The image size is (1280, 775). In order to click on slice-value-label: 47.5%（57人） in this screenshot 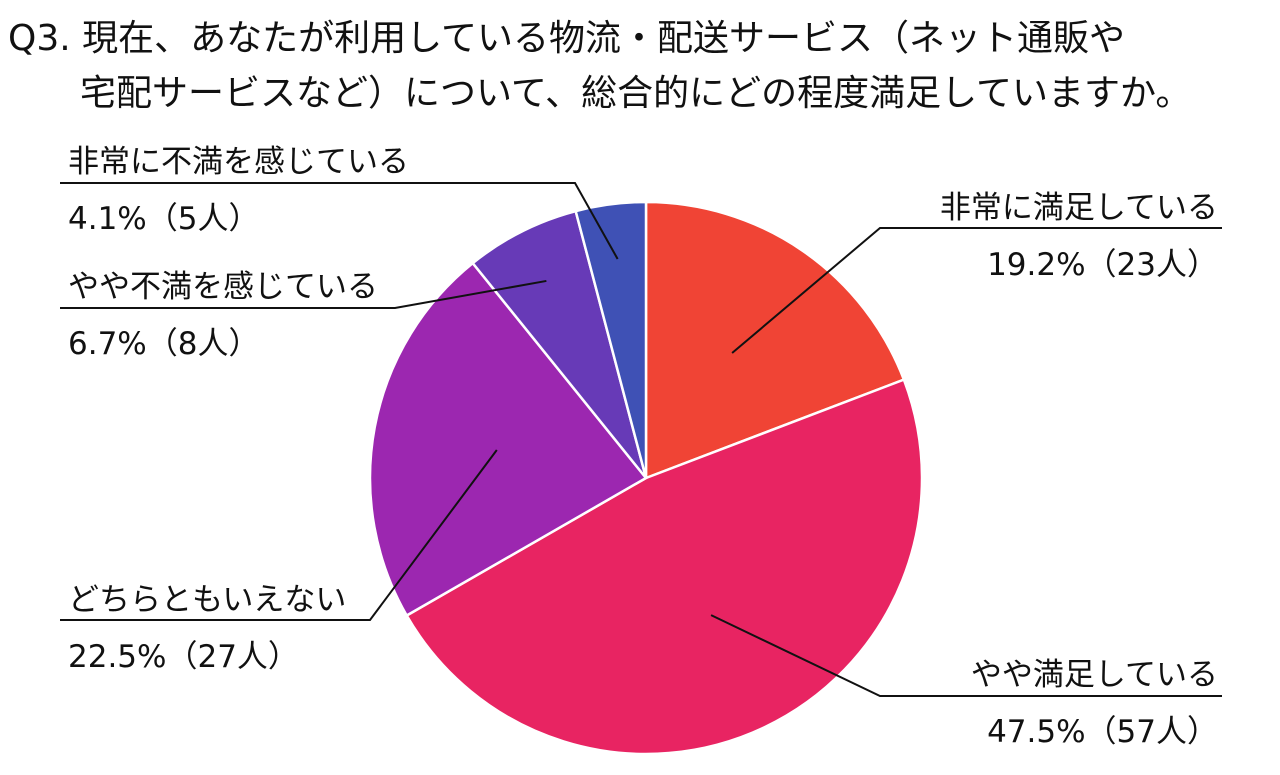, I will do `click(1102, 732)`.